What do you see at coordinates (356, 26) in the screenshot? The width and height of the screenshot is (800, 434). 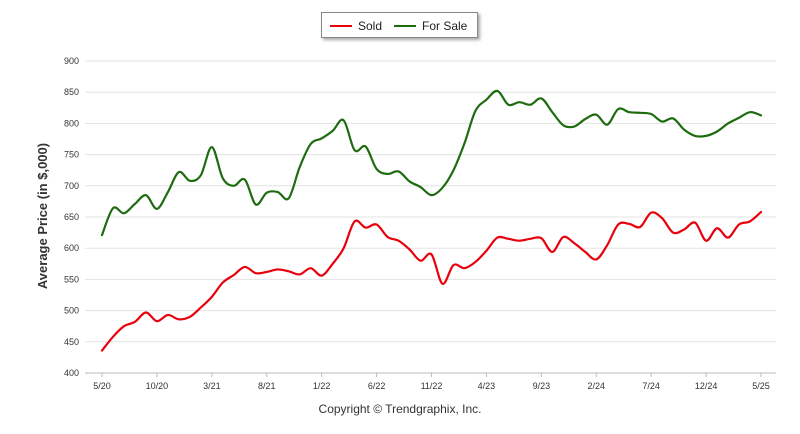 I see `legend-item-sold: Sold` at bounding box center [356, 26].